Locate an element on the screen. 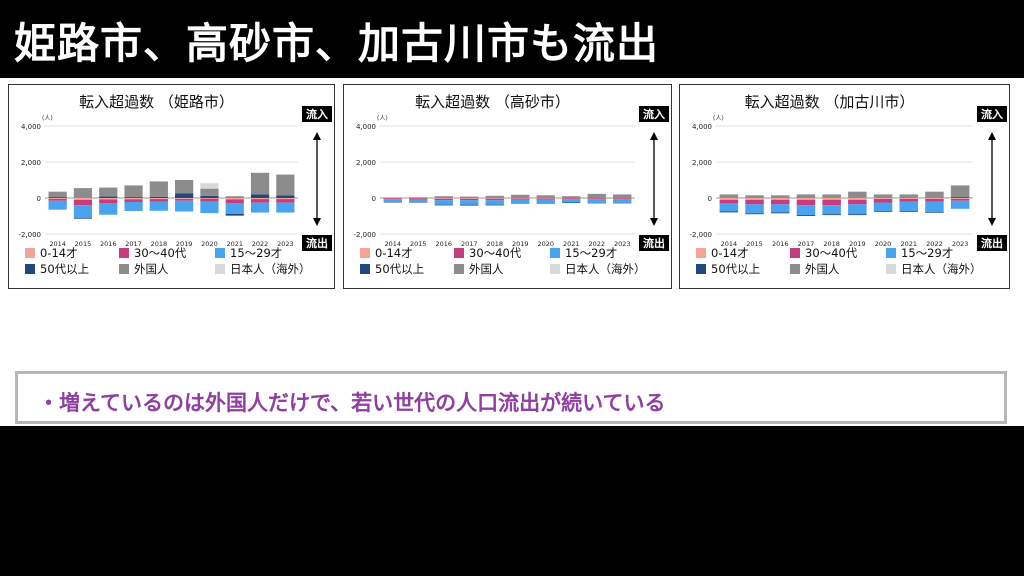 This screenshot has width=1024, height=576. summary-box: ・増えているのは外国人だけで、若い世代の人口流出が続いている is located at coordinates (511, 397).